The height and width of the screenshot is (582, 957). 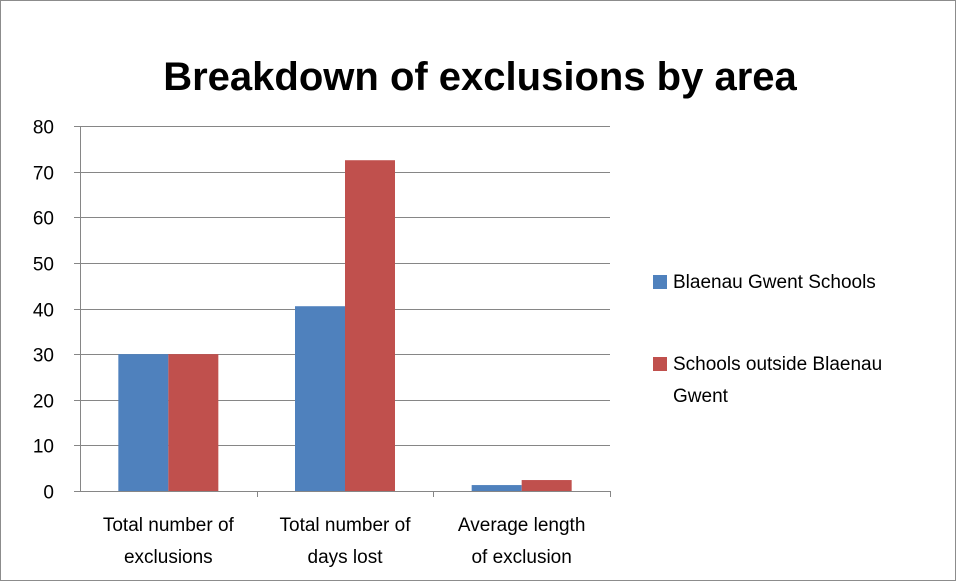 What do you see at coordinates (43, 219) in the screenshot?
I see `y-tick-label: 60` at bounding box center [43, 219].